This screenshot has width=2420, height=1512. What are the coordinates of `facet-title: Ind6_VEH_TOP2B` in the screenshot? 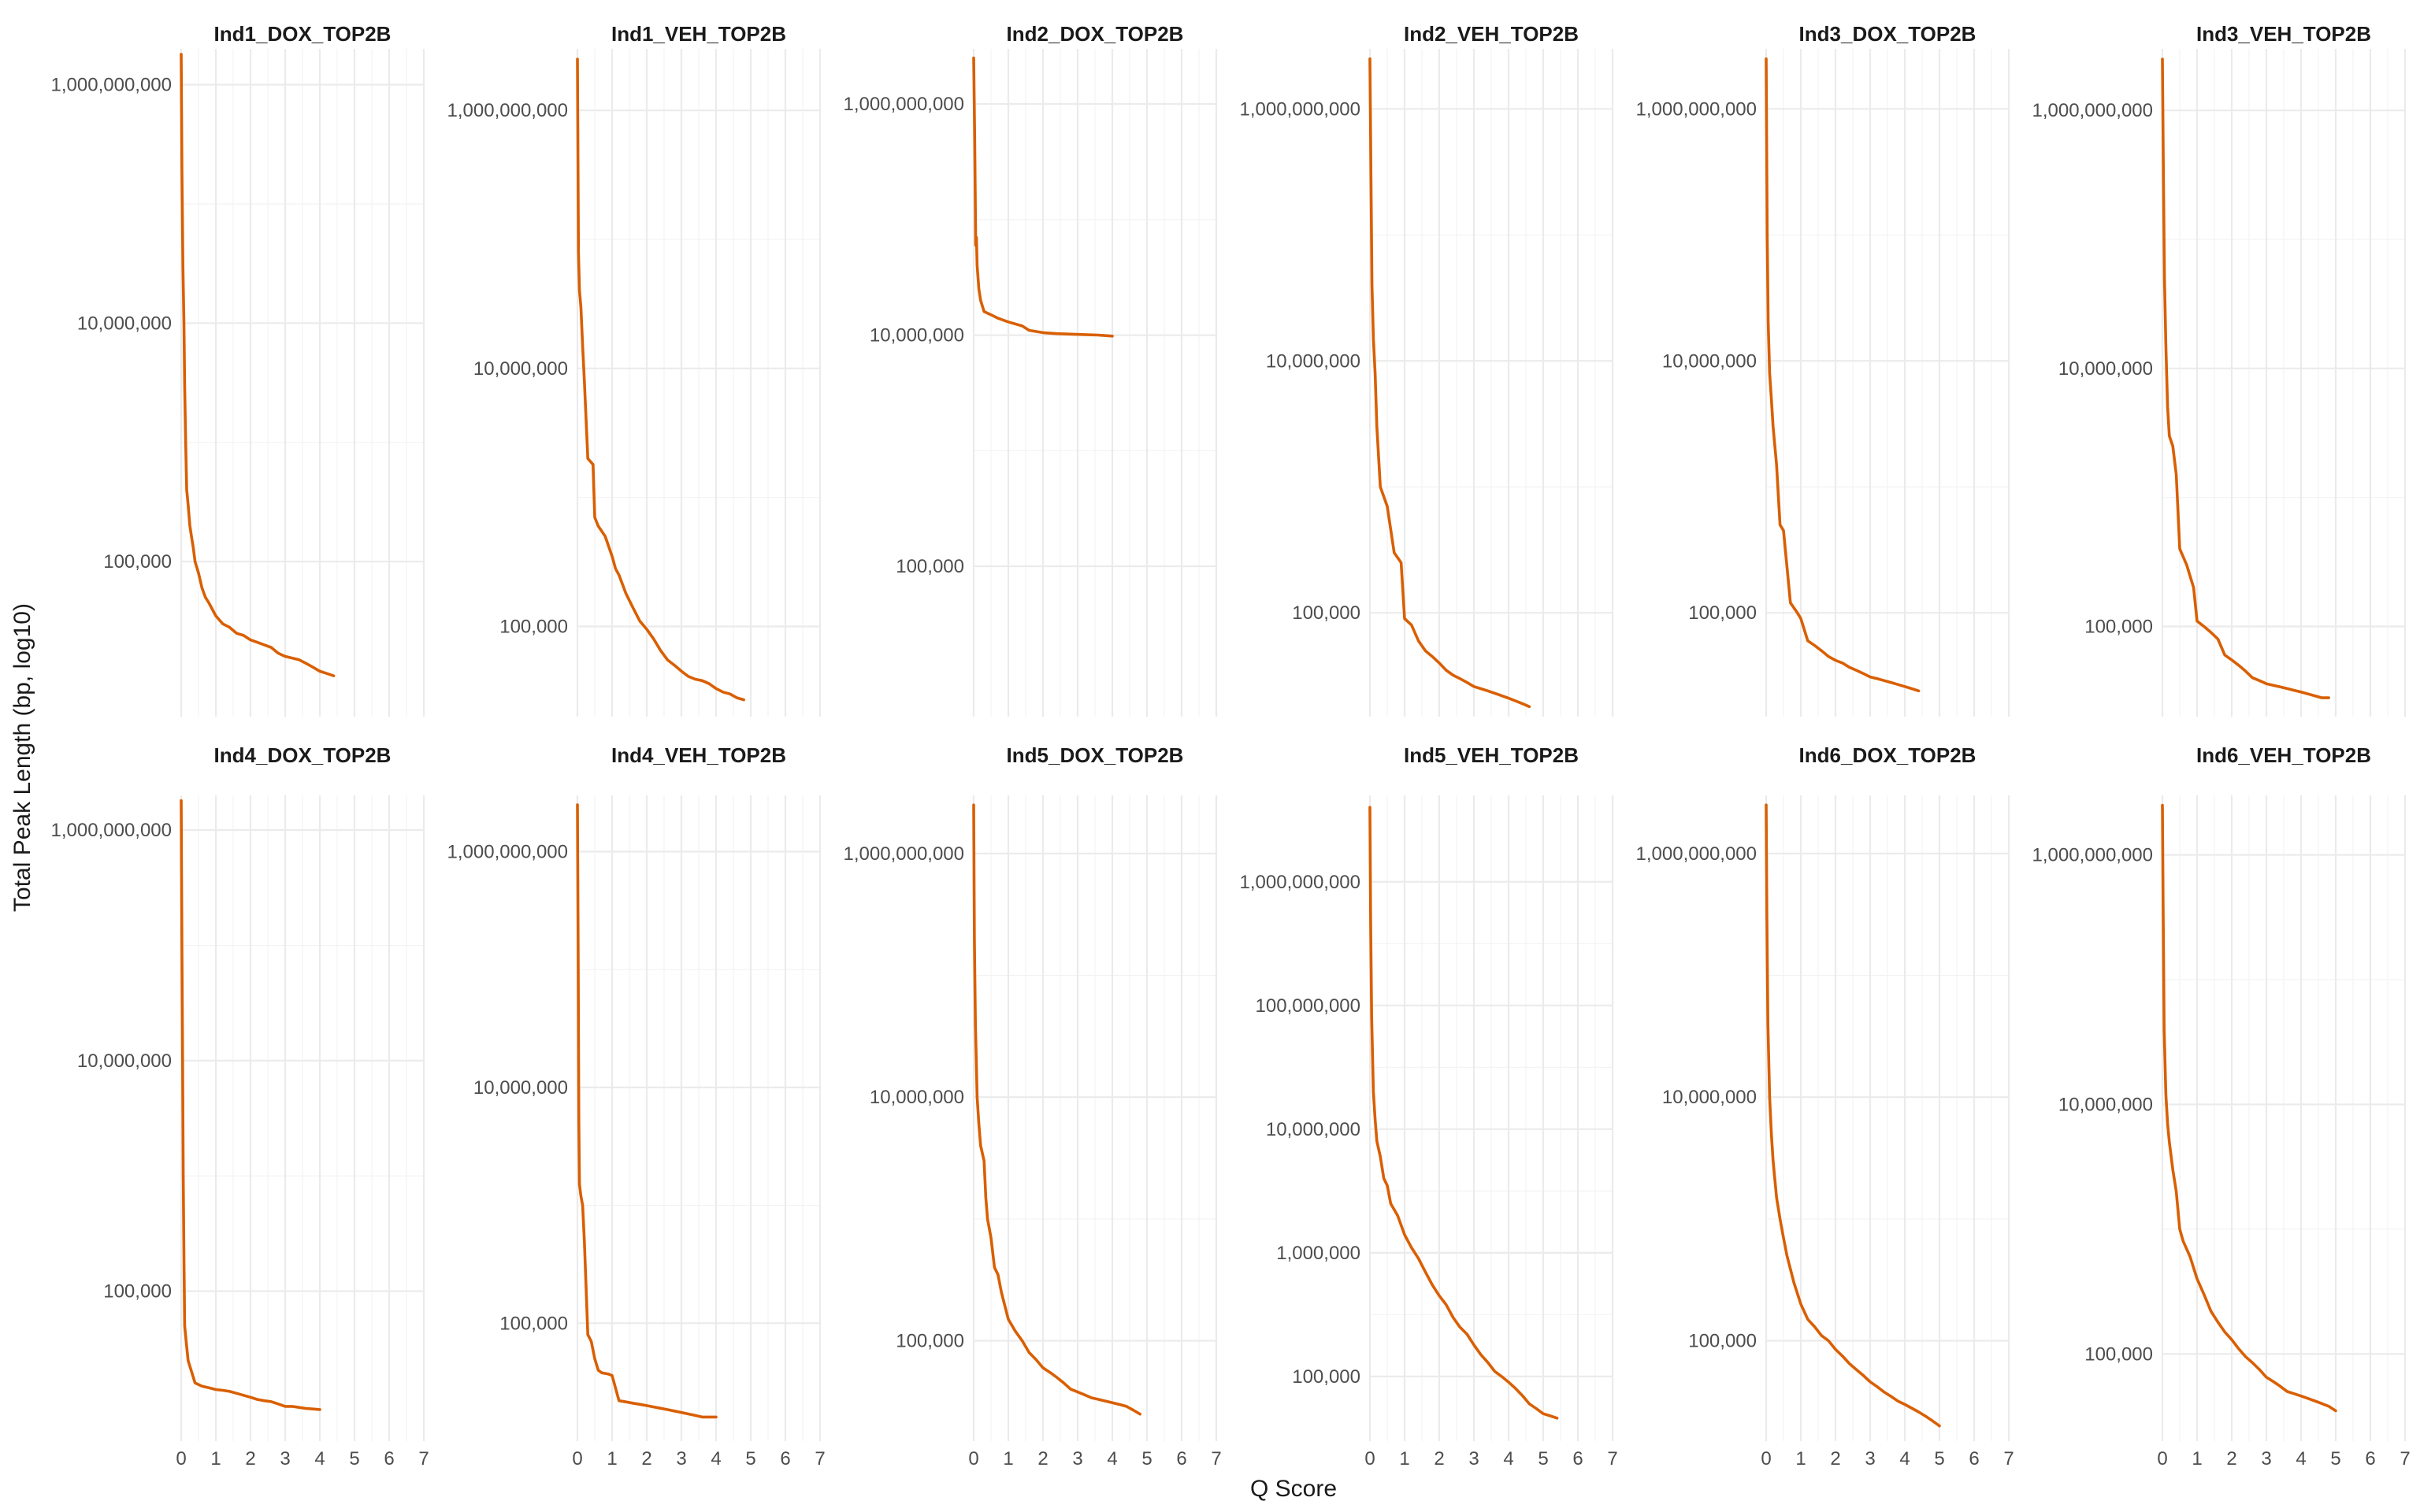 It's located at (2283, 755).